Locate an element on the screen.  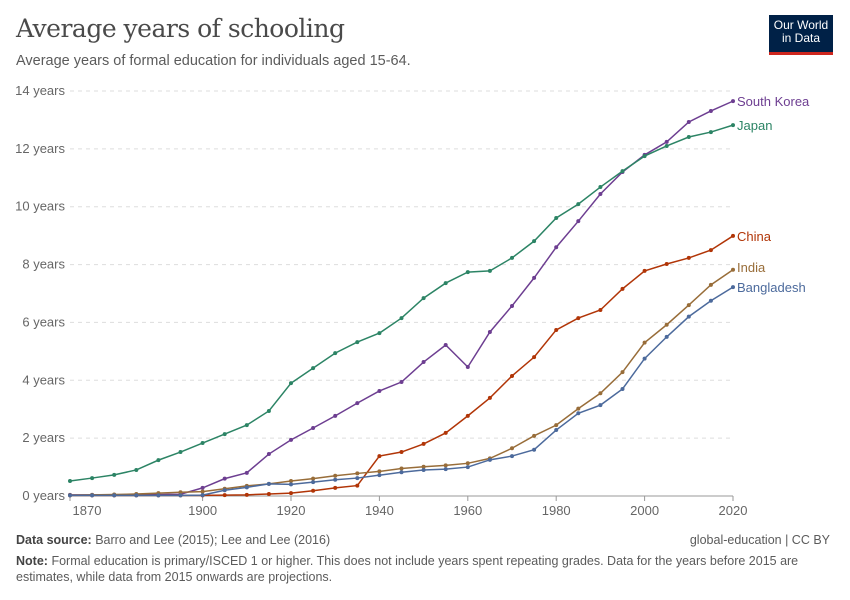
x-tick-label: 1940 is located at coordinates (379, 510).